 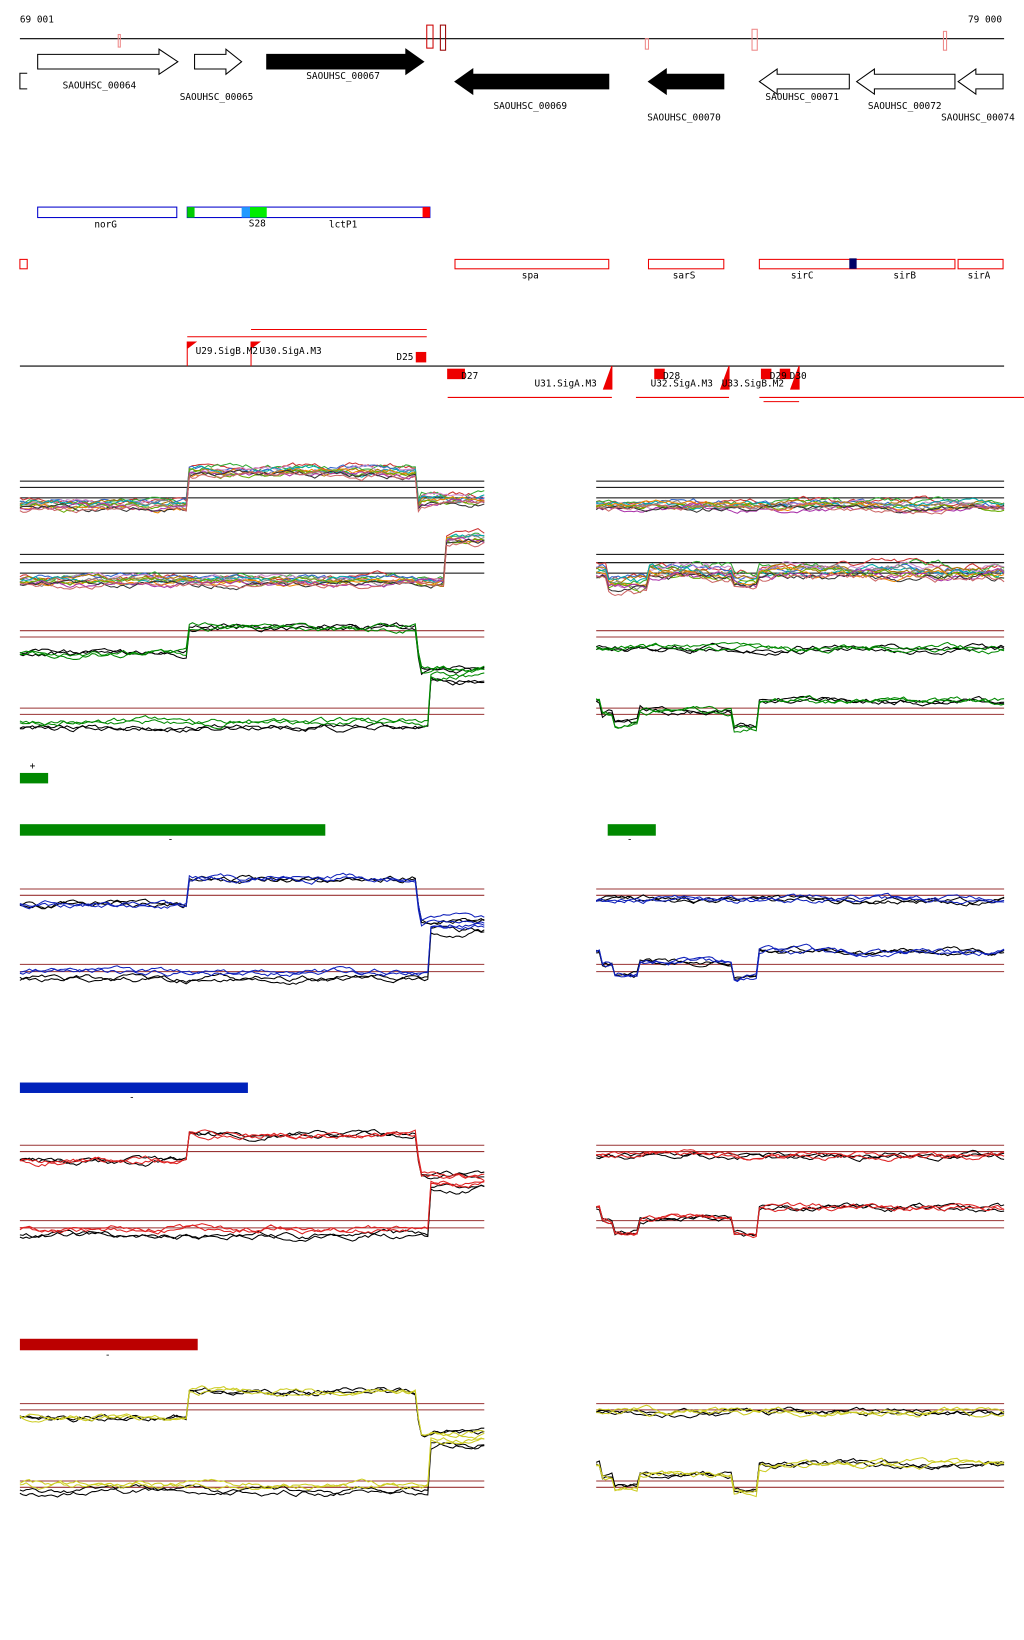 What do you see at coordinates (404, 357) in the screenshot?
I see `promoter-label: D25` at bounding box center [404, 357].